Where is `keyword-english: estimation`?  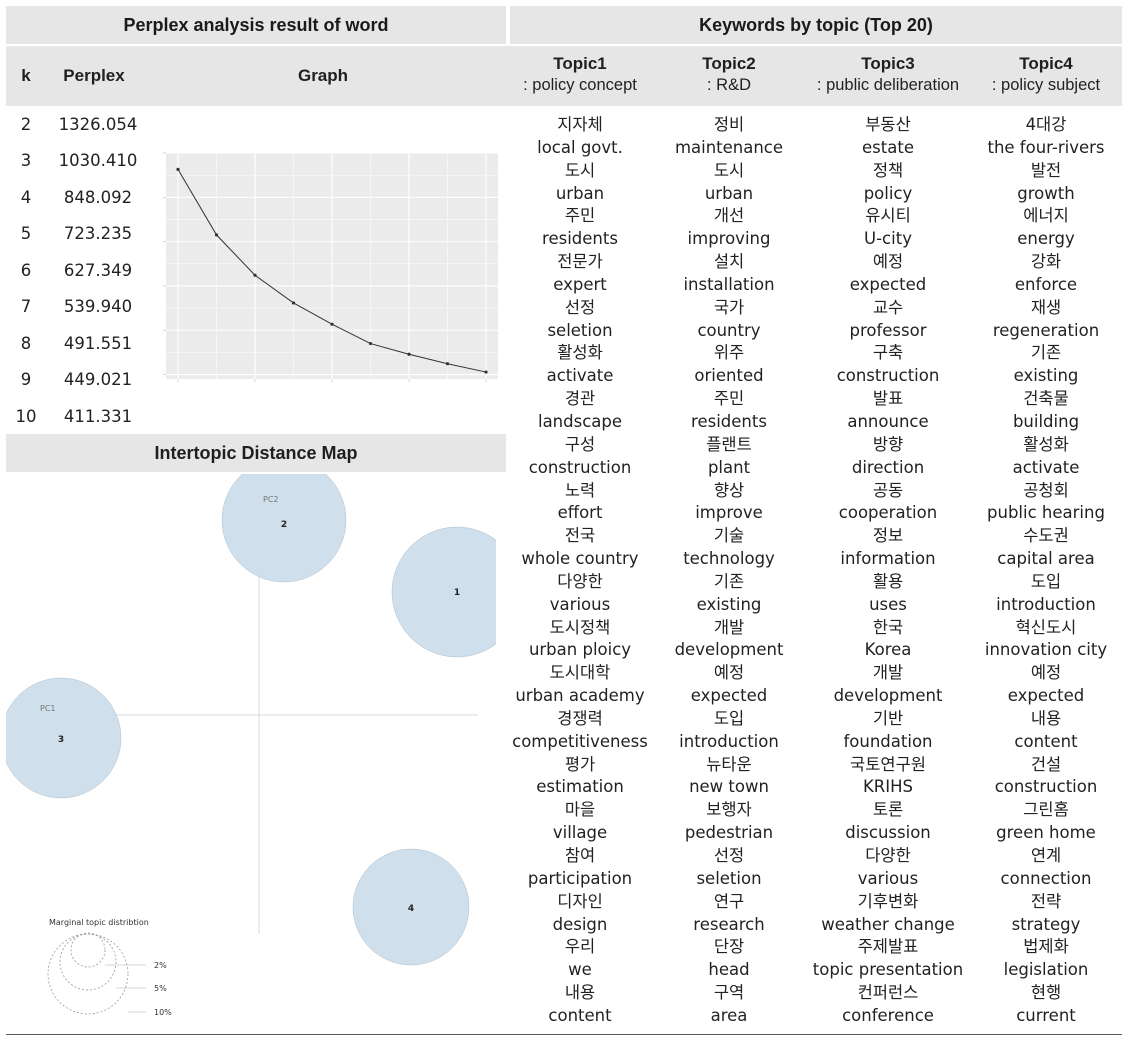
keyword-english: estimation is located at coordinates (580, 787).